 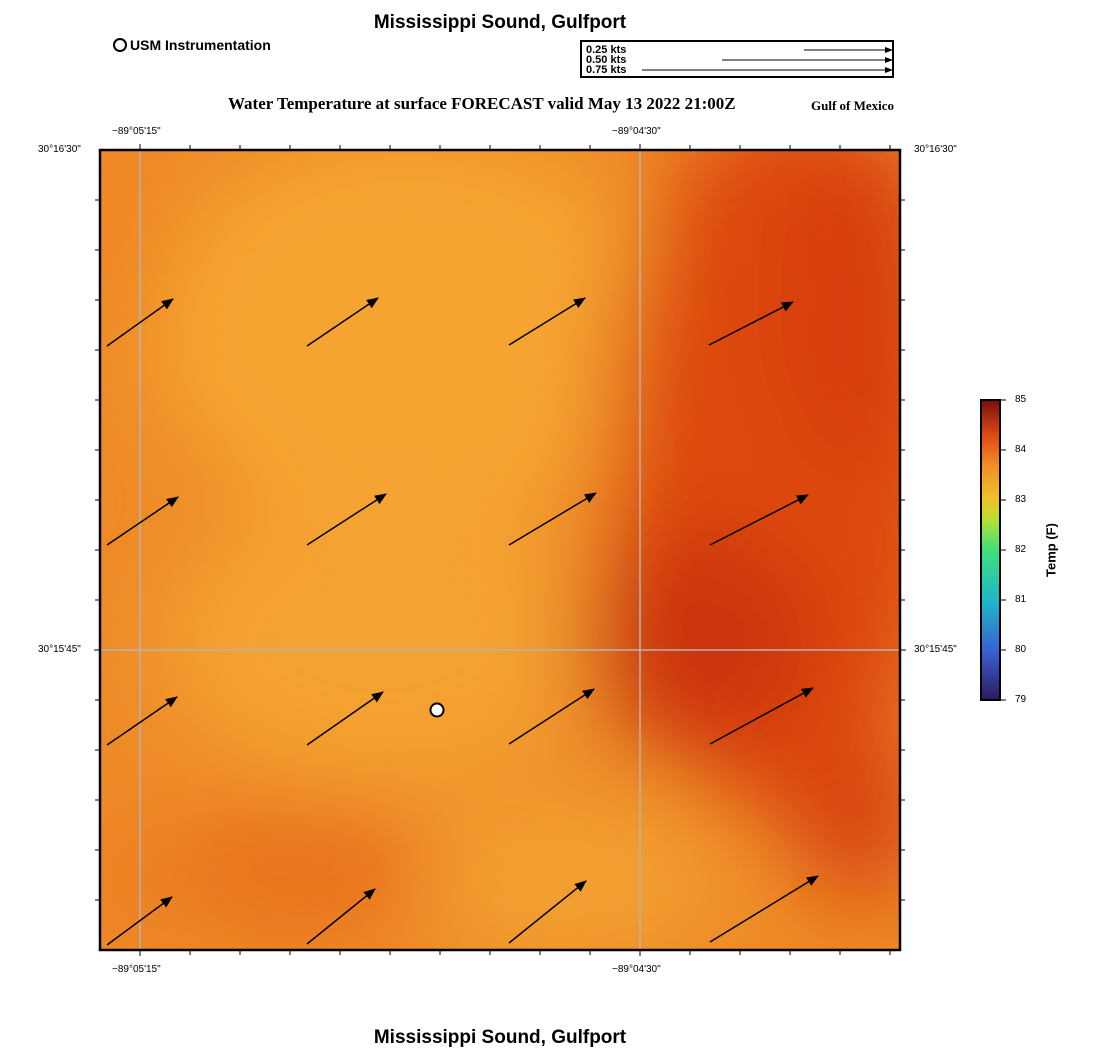 What do you see at coordinates (606, 50) in the screenshot?
I see `scale-label-025: 0.25 kts` at bounding box center [606, 50].